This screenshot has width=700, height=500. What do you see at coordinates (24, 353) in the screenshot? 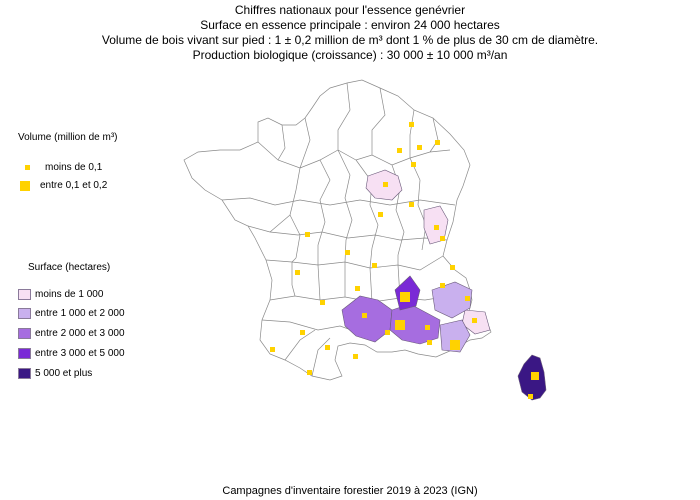
I see `swatch-class4` at bounding box center [24, 353].